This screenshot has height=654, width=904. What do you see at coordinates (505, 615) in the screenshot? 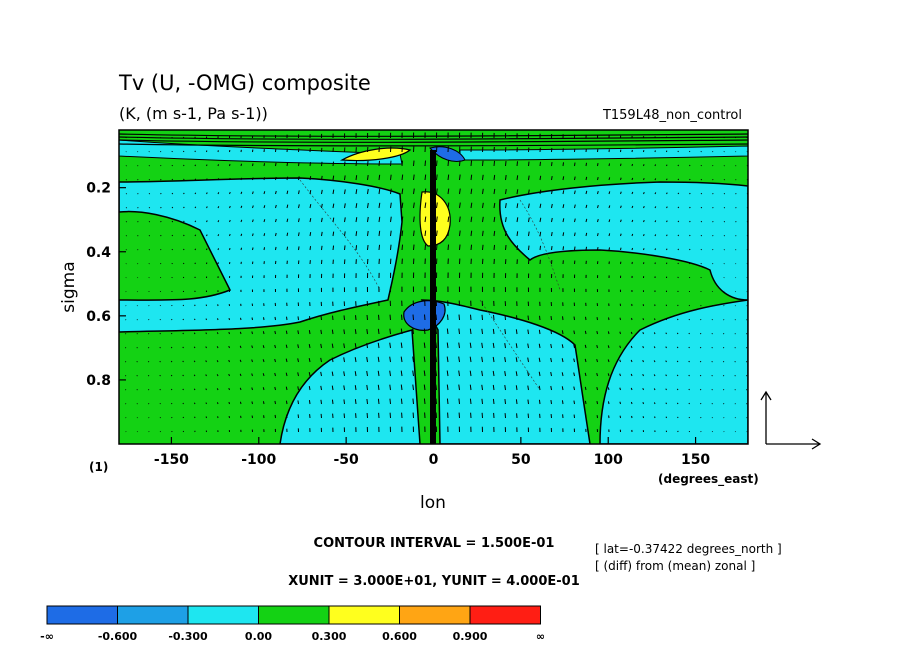
I see `colorbar-swatch` at bounding box center [505, 615].